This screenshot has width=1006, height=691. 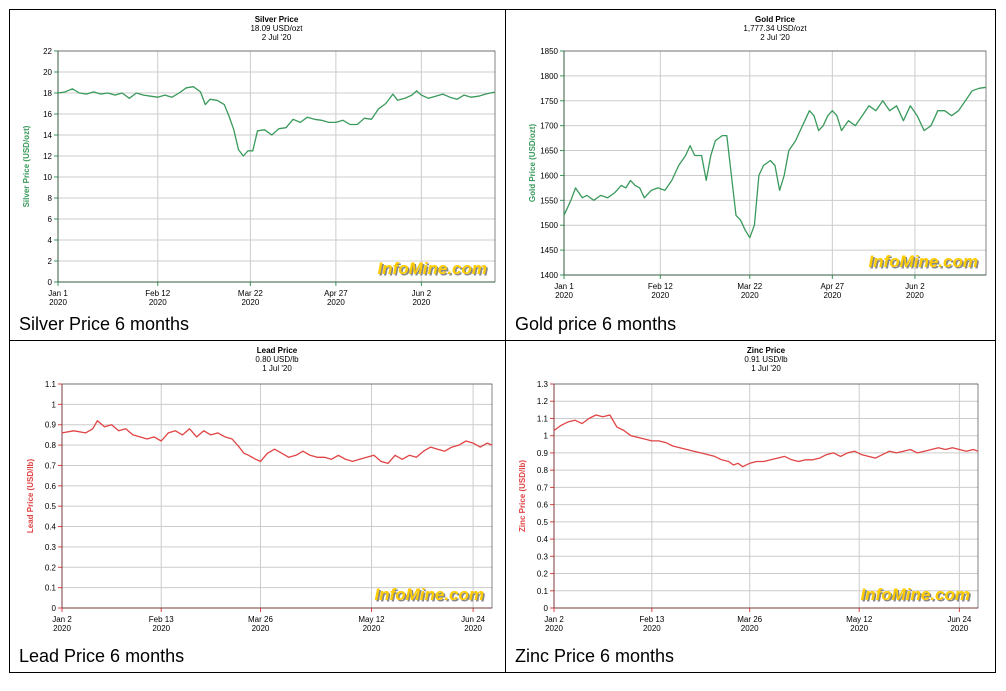 I want to click on y-tick-label: 1500, so click(x=549, y=225).